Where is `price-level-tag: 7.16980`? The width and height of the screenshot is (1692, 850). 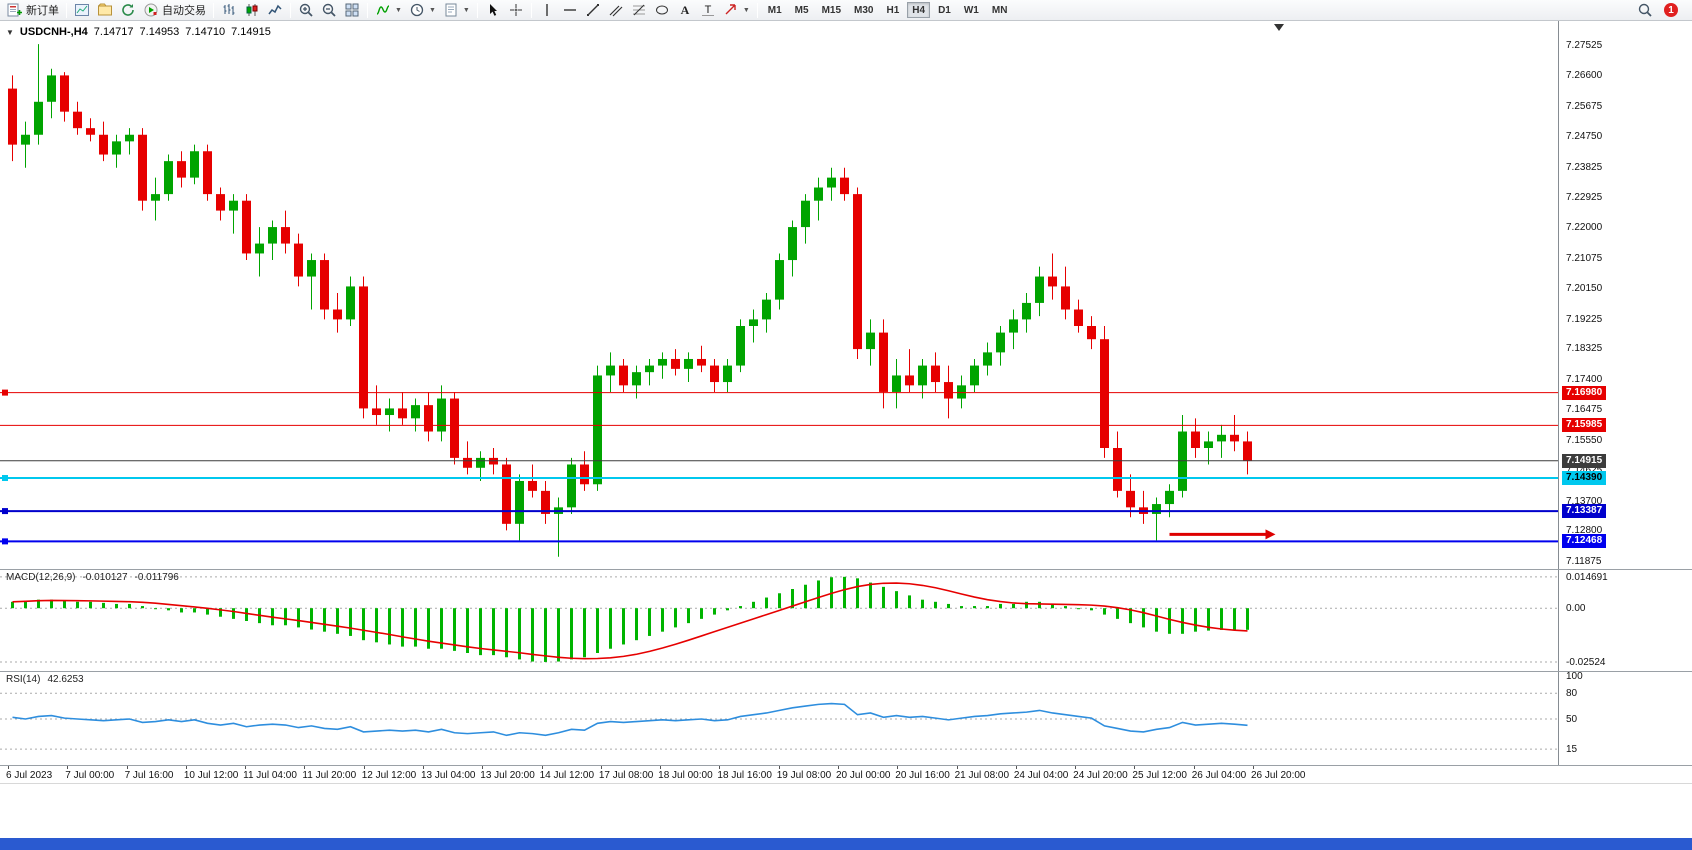 price-level-tag: 7.16980 is located at coordinates (1584, 392).